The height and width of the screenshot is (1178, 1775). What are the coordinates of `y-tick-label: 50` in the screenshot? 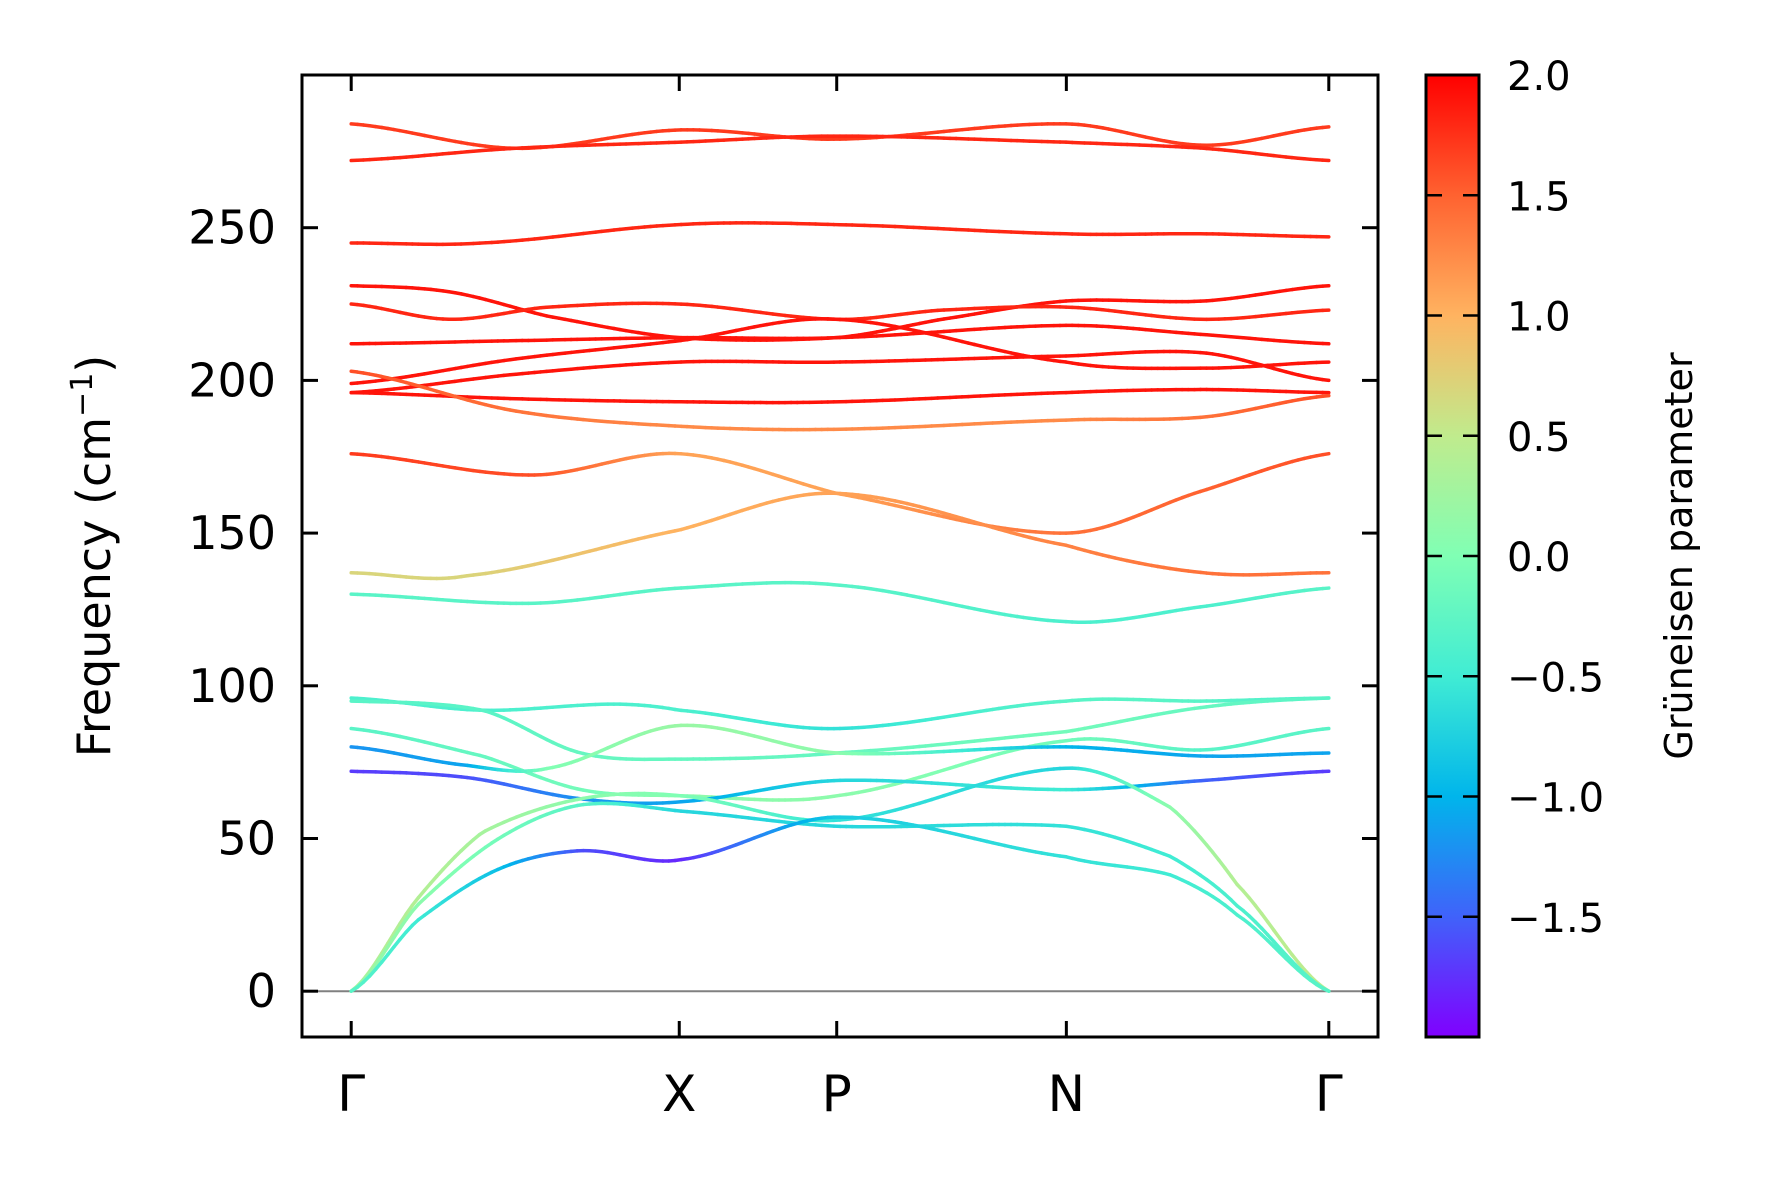 It's located at (246, 838).